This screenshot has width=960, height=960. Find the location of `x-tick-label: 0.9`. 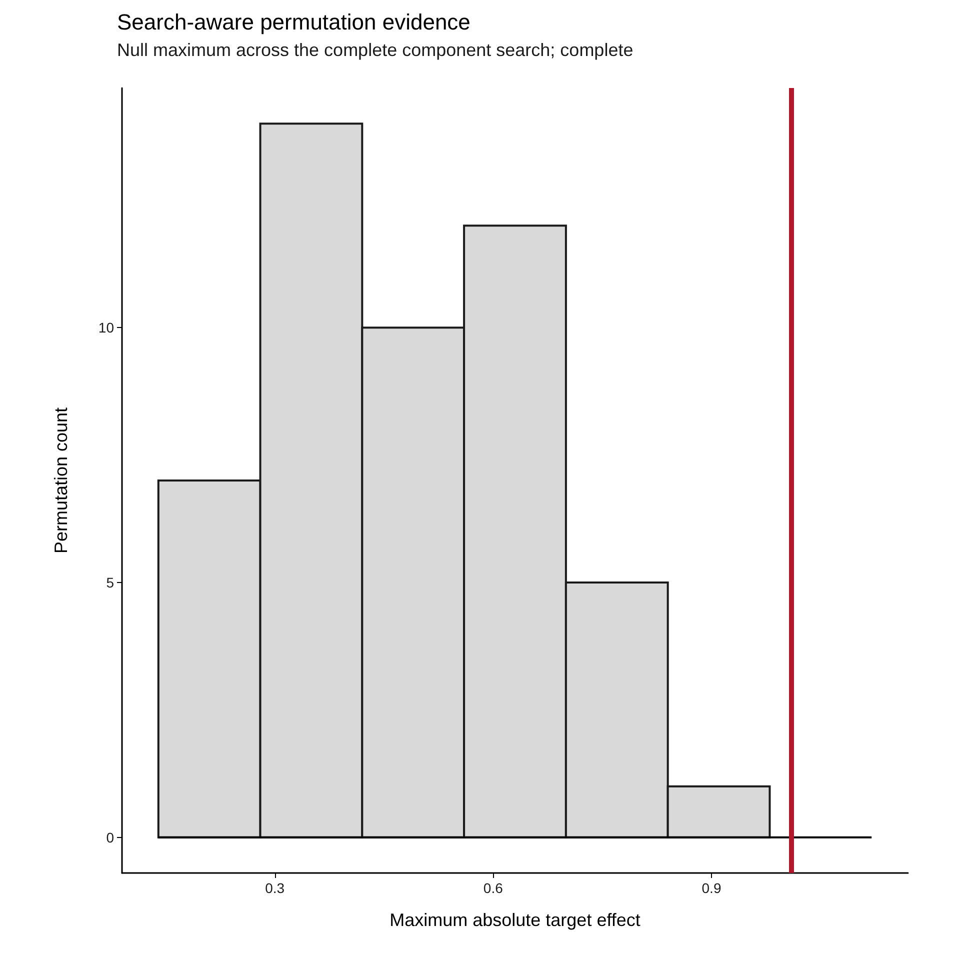

x-tick-label: 0.9 is located at coordinates (712, 888).